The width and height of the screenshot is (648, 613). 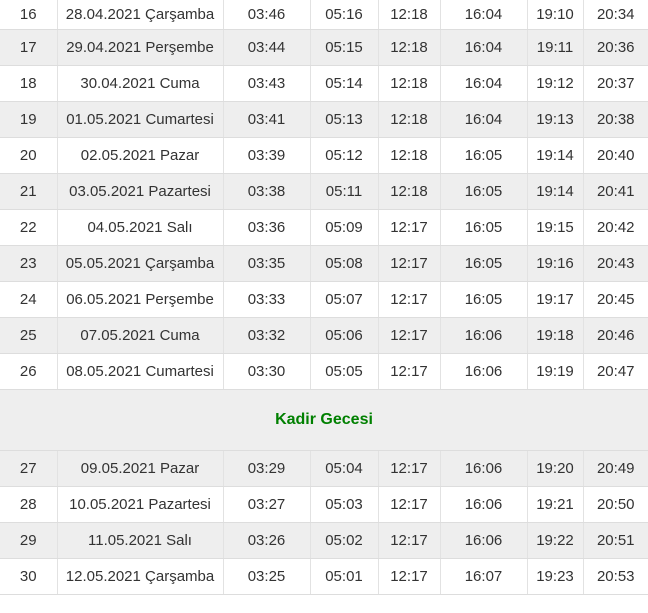 What do you see at coordinates (344, 468) in the screenshot?
I see `time-cell: 05:04` at bounding box center [344, 468].